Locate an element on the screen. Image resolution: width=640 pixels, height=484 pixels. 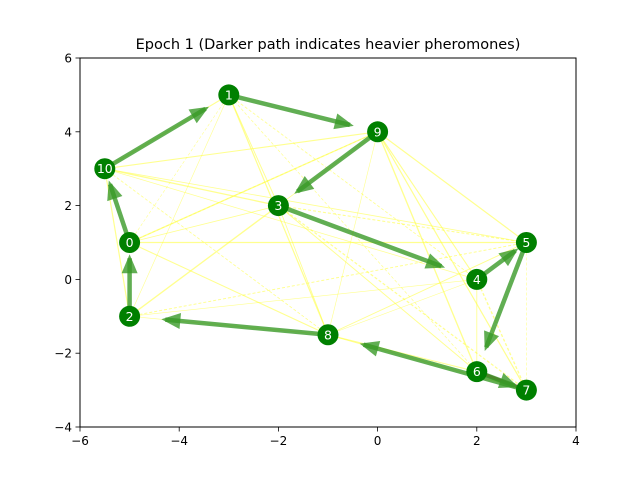
node-7: 7 is located at coordinates (526, 390).